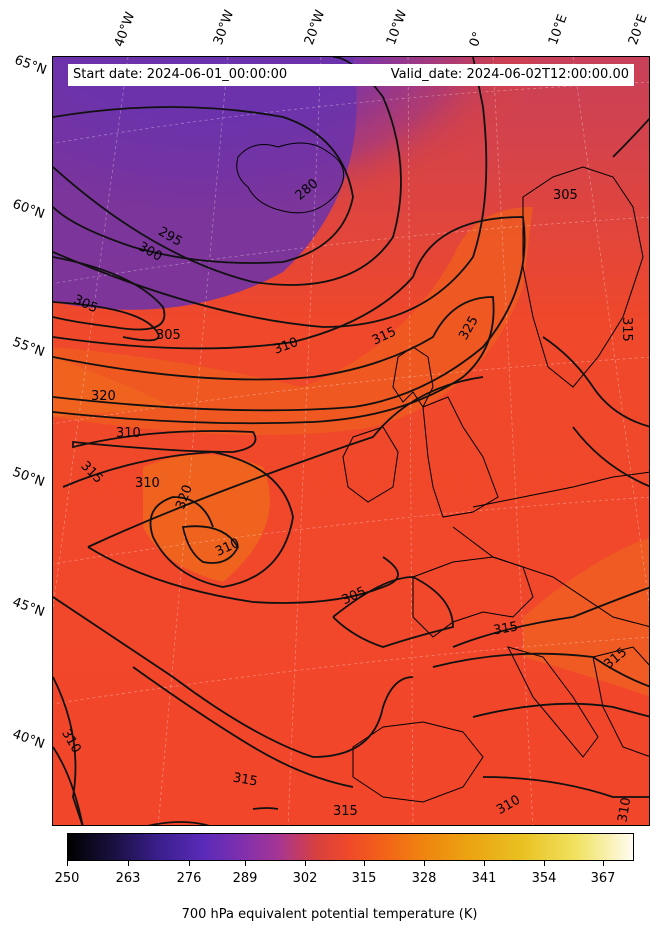 This screenshot has width=659, height=936. I want to click on lon-label: 20°W, so click(315, 27).